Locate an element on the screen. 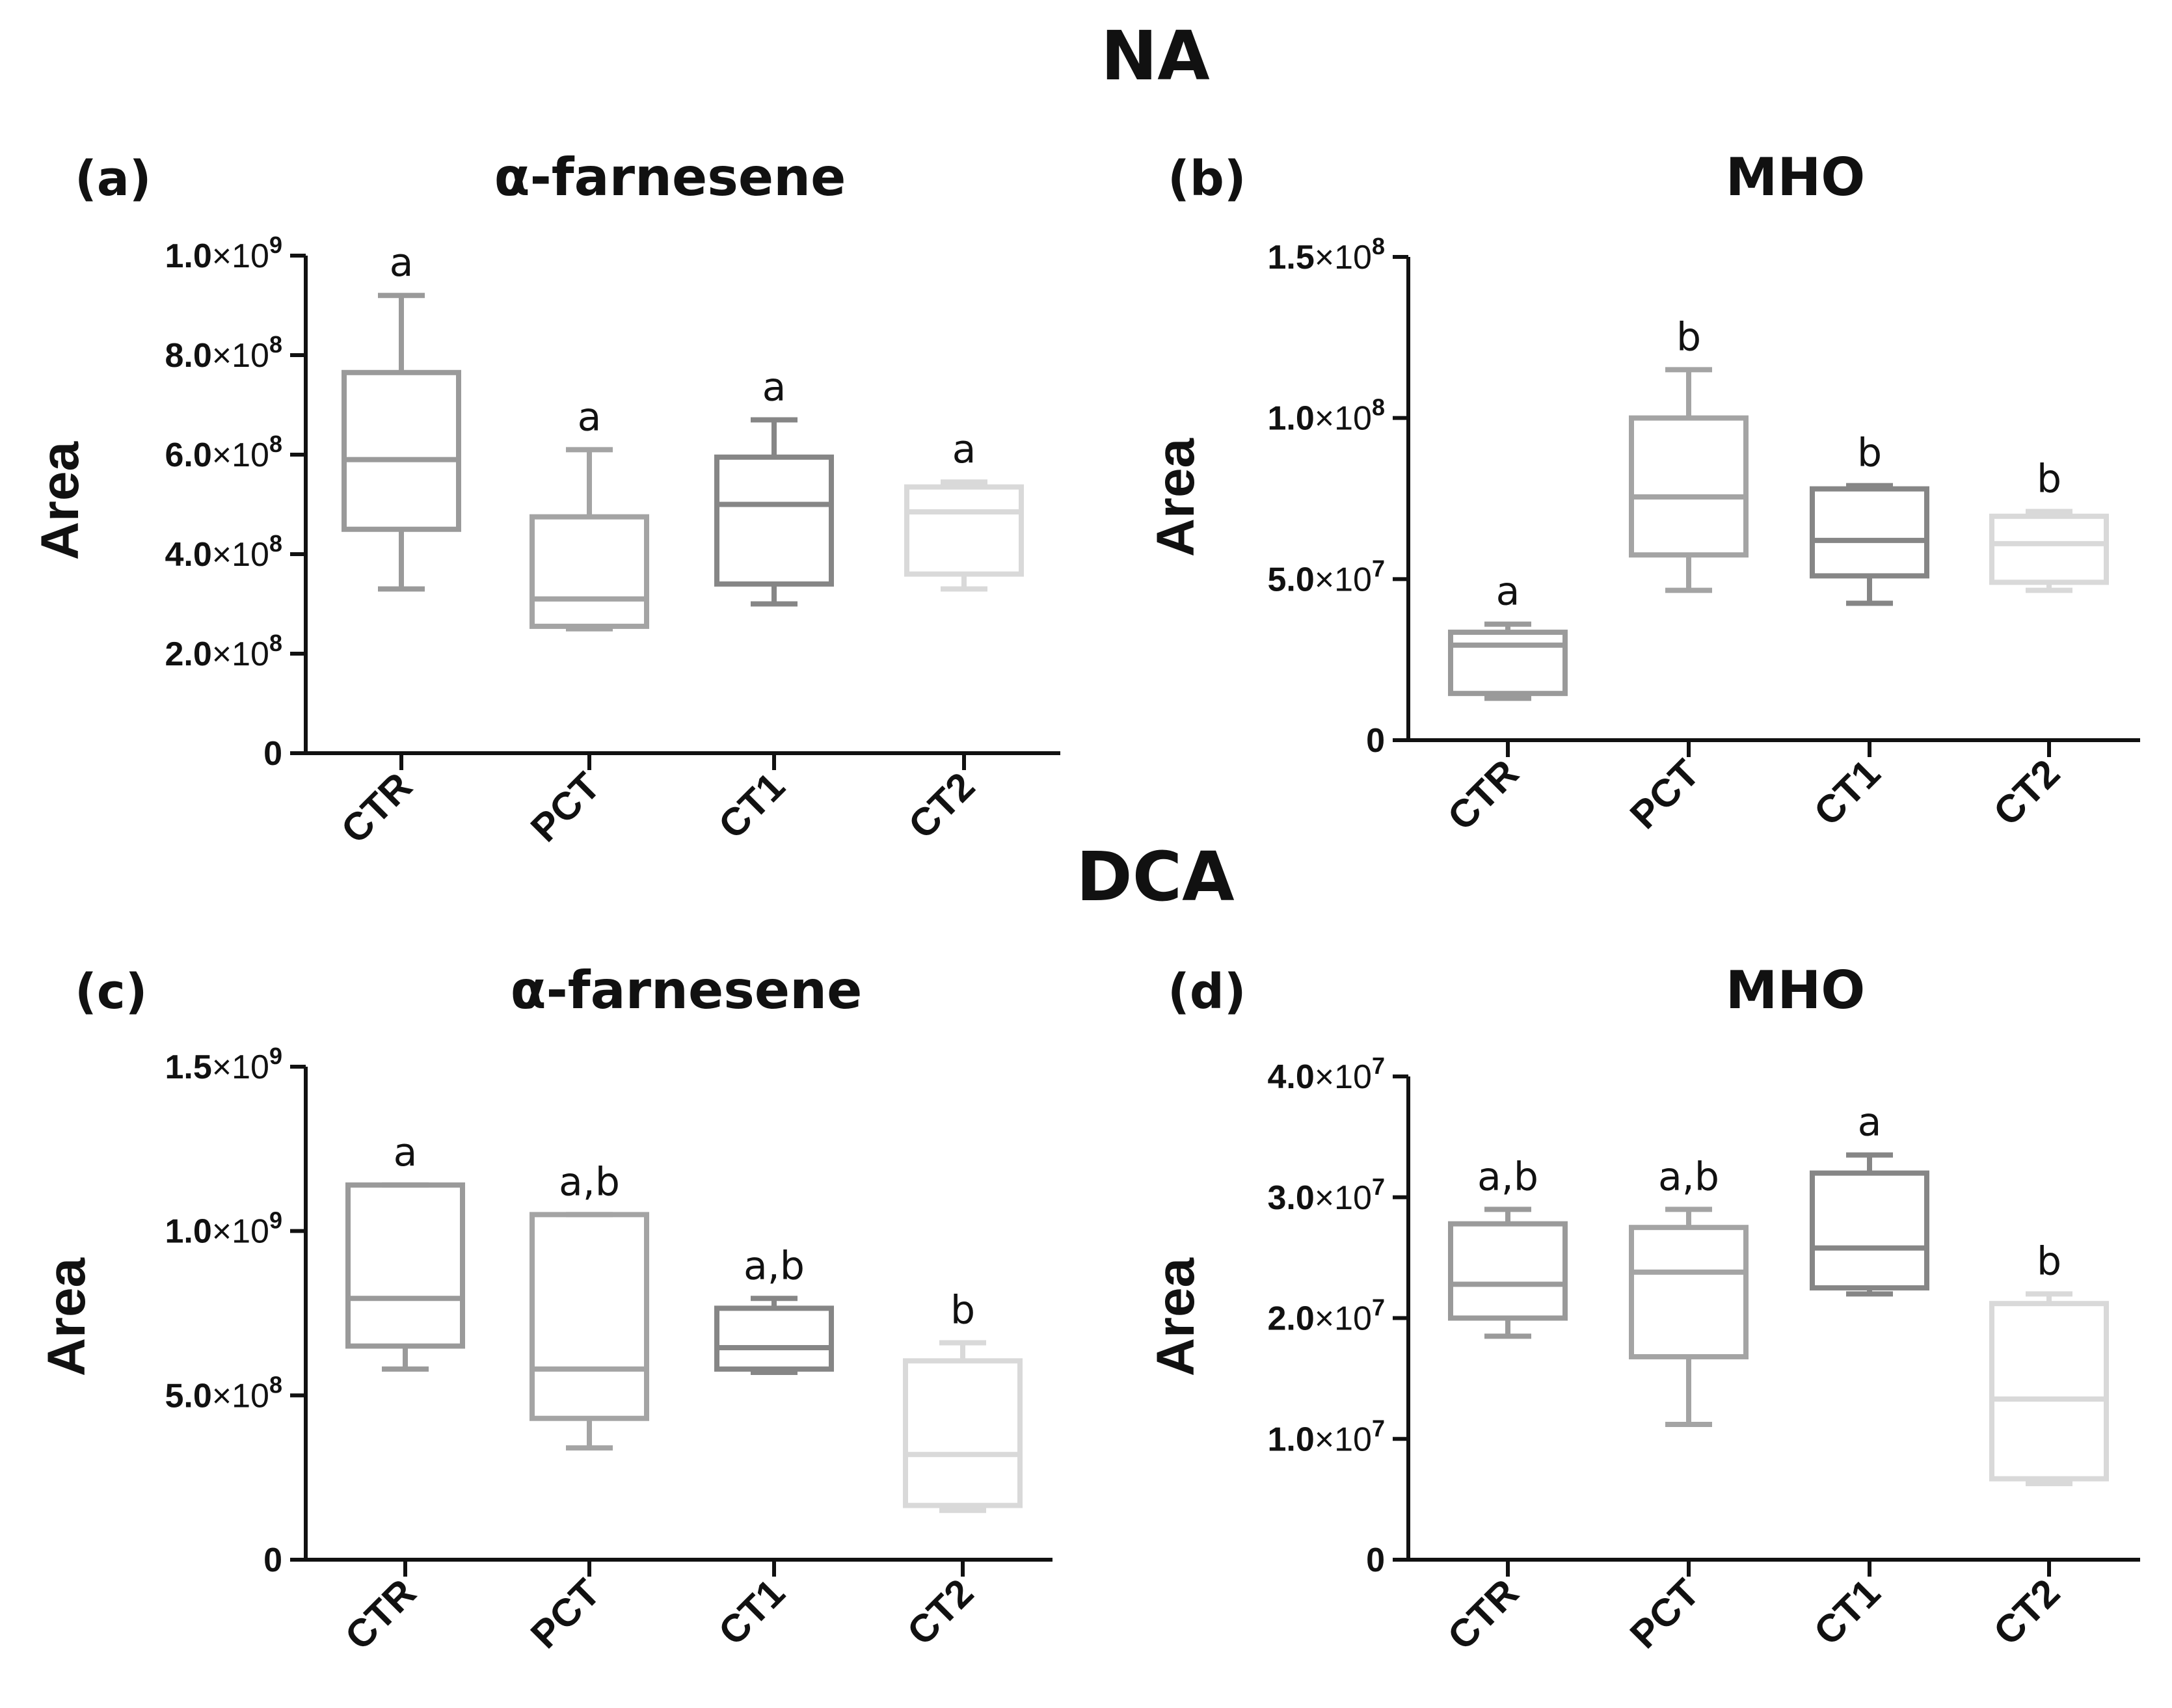  group-title-na: NA is located at coordinates (1155, 56).